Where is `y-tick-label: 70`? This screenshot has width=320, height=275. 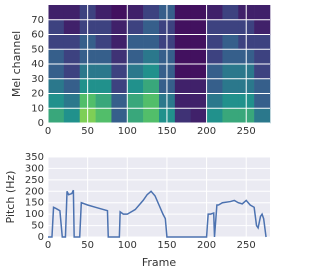
y-tick-label: 70 is located at coordinates (37, 20).